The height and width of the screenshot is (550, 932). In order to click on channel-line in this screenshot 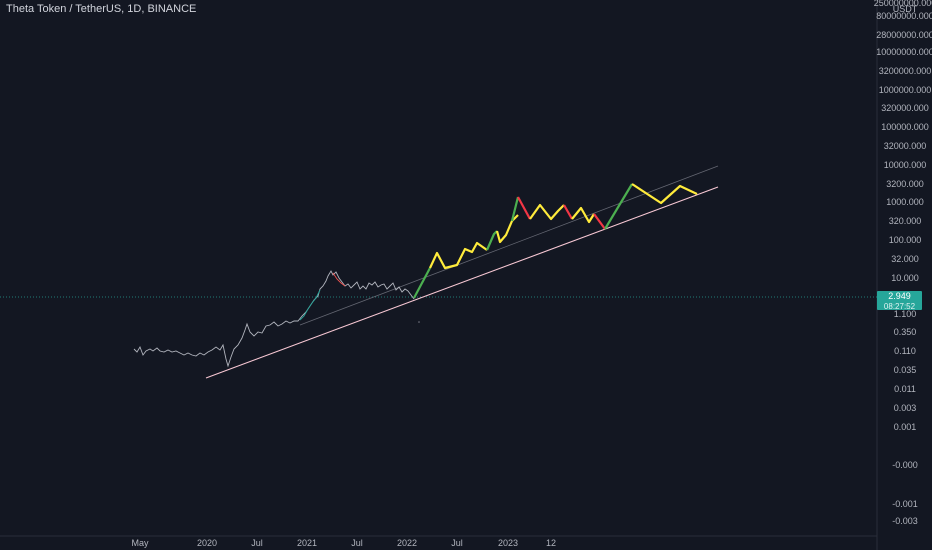, I will do `click(509, 245)`.